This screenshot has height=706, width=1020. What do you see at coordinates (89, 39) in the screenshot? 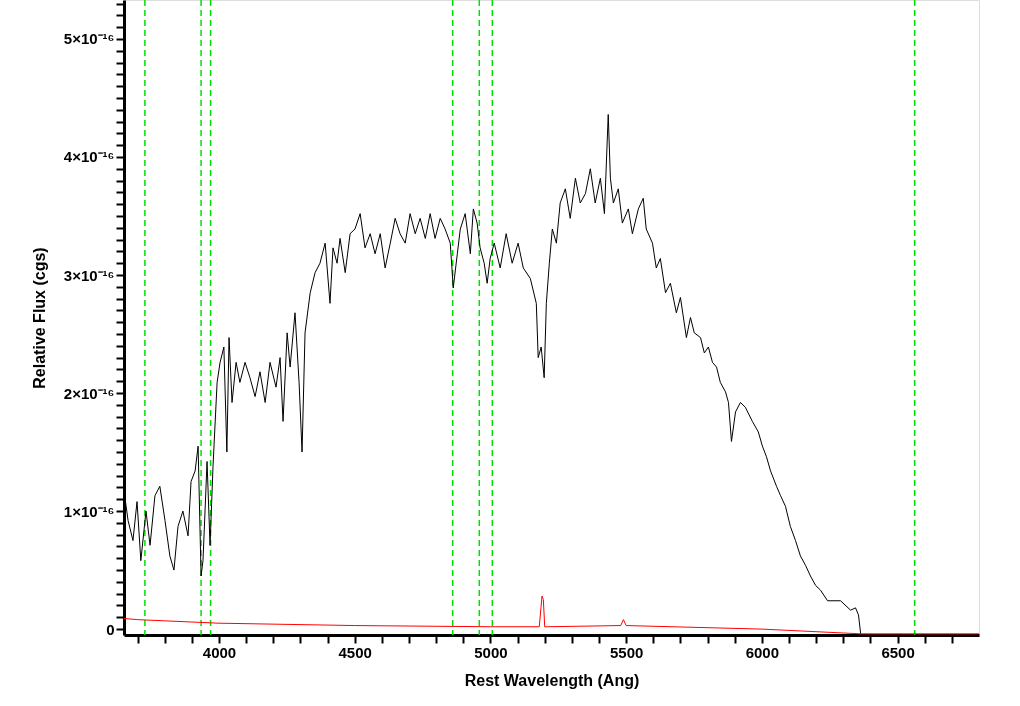
I see `y-tick-label: 5×10⁻¹⁶` at bounding box center [89, 39].